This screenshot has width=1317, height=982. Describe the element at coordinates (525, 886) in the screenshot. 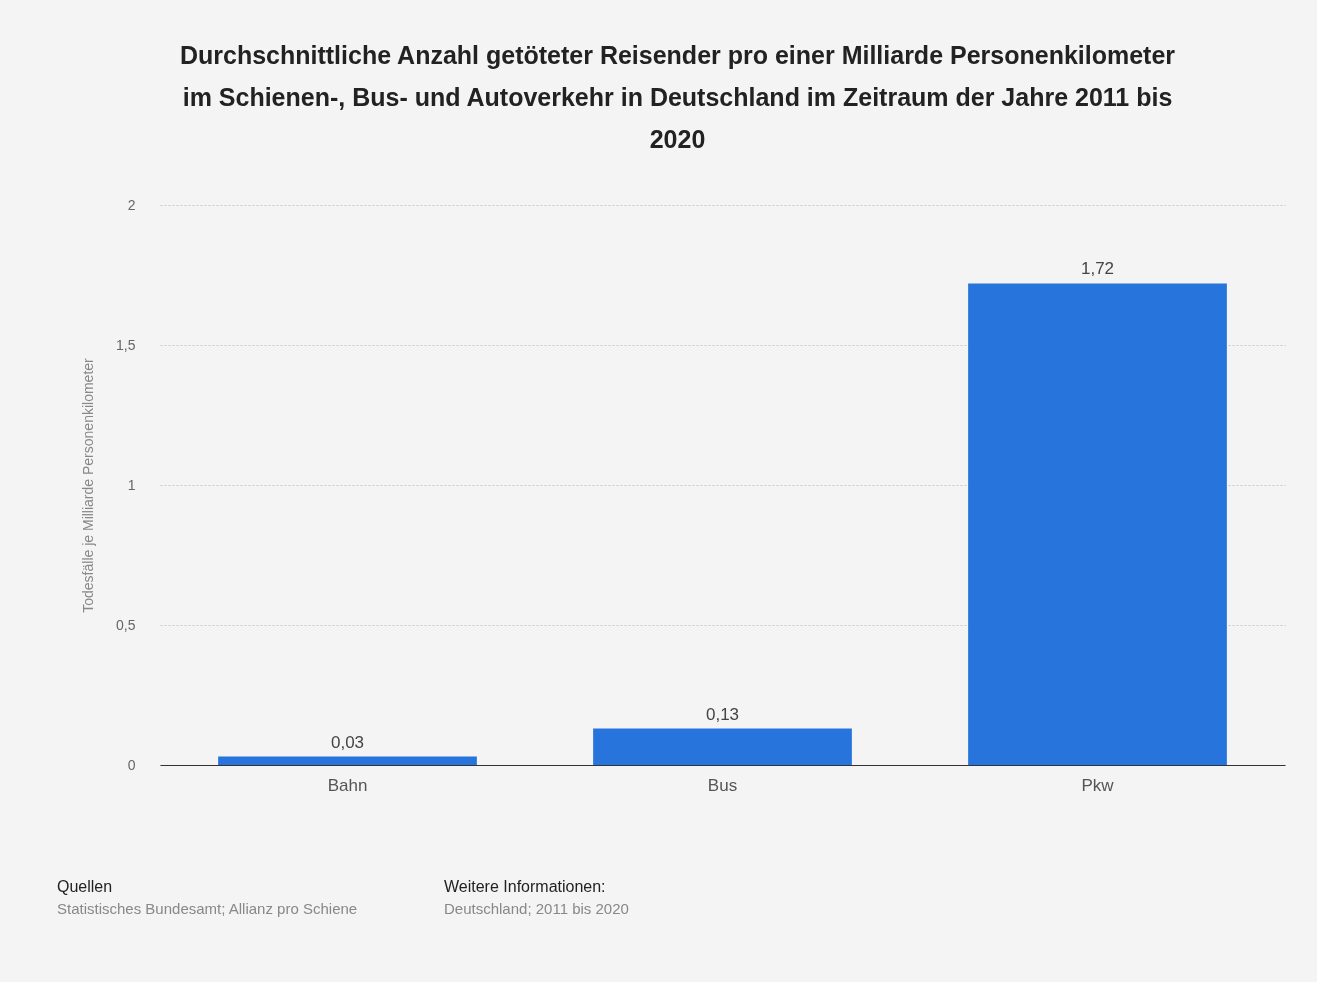

I see `text: Weitere Informationen:` at that location.